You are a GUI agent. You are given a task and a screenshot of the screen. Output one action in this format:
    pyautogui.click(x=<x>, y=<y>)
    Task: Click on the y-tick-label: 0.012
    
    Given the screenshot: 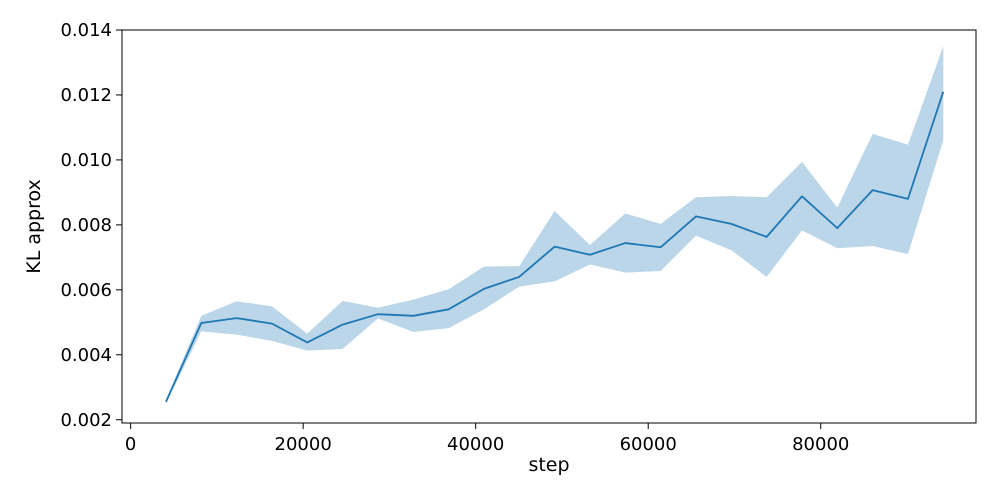 What is the action you would take?
    pyautogui.click(x=86, y=95)
    